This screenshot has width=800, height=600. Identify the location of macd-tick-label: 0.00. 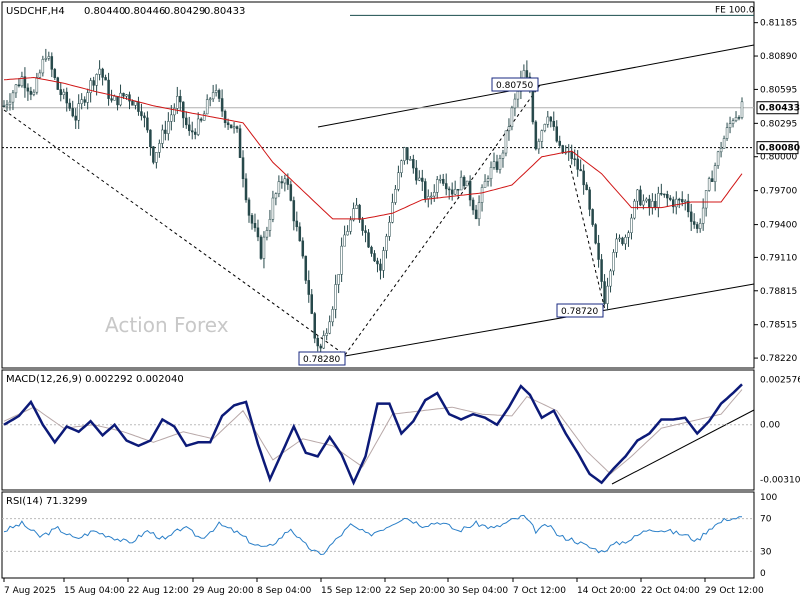
(770, 426).